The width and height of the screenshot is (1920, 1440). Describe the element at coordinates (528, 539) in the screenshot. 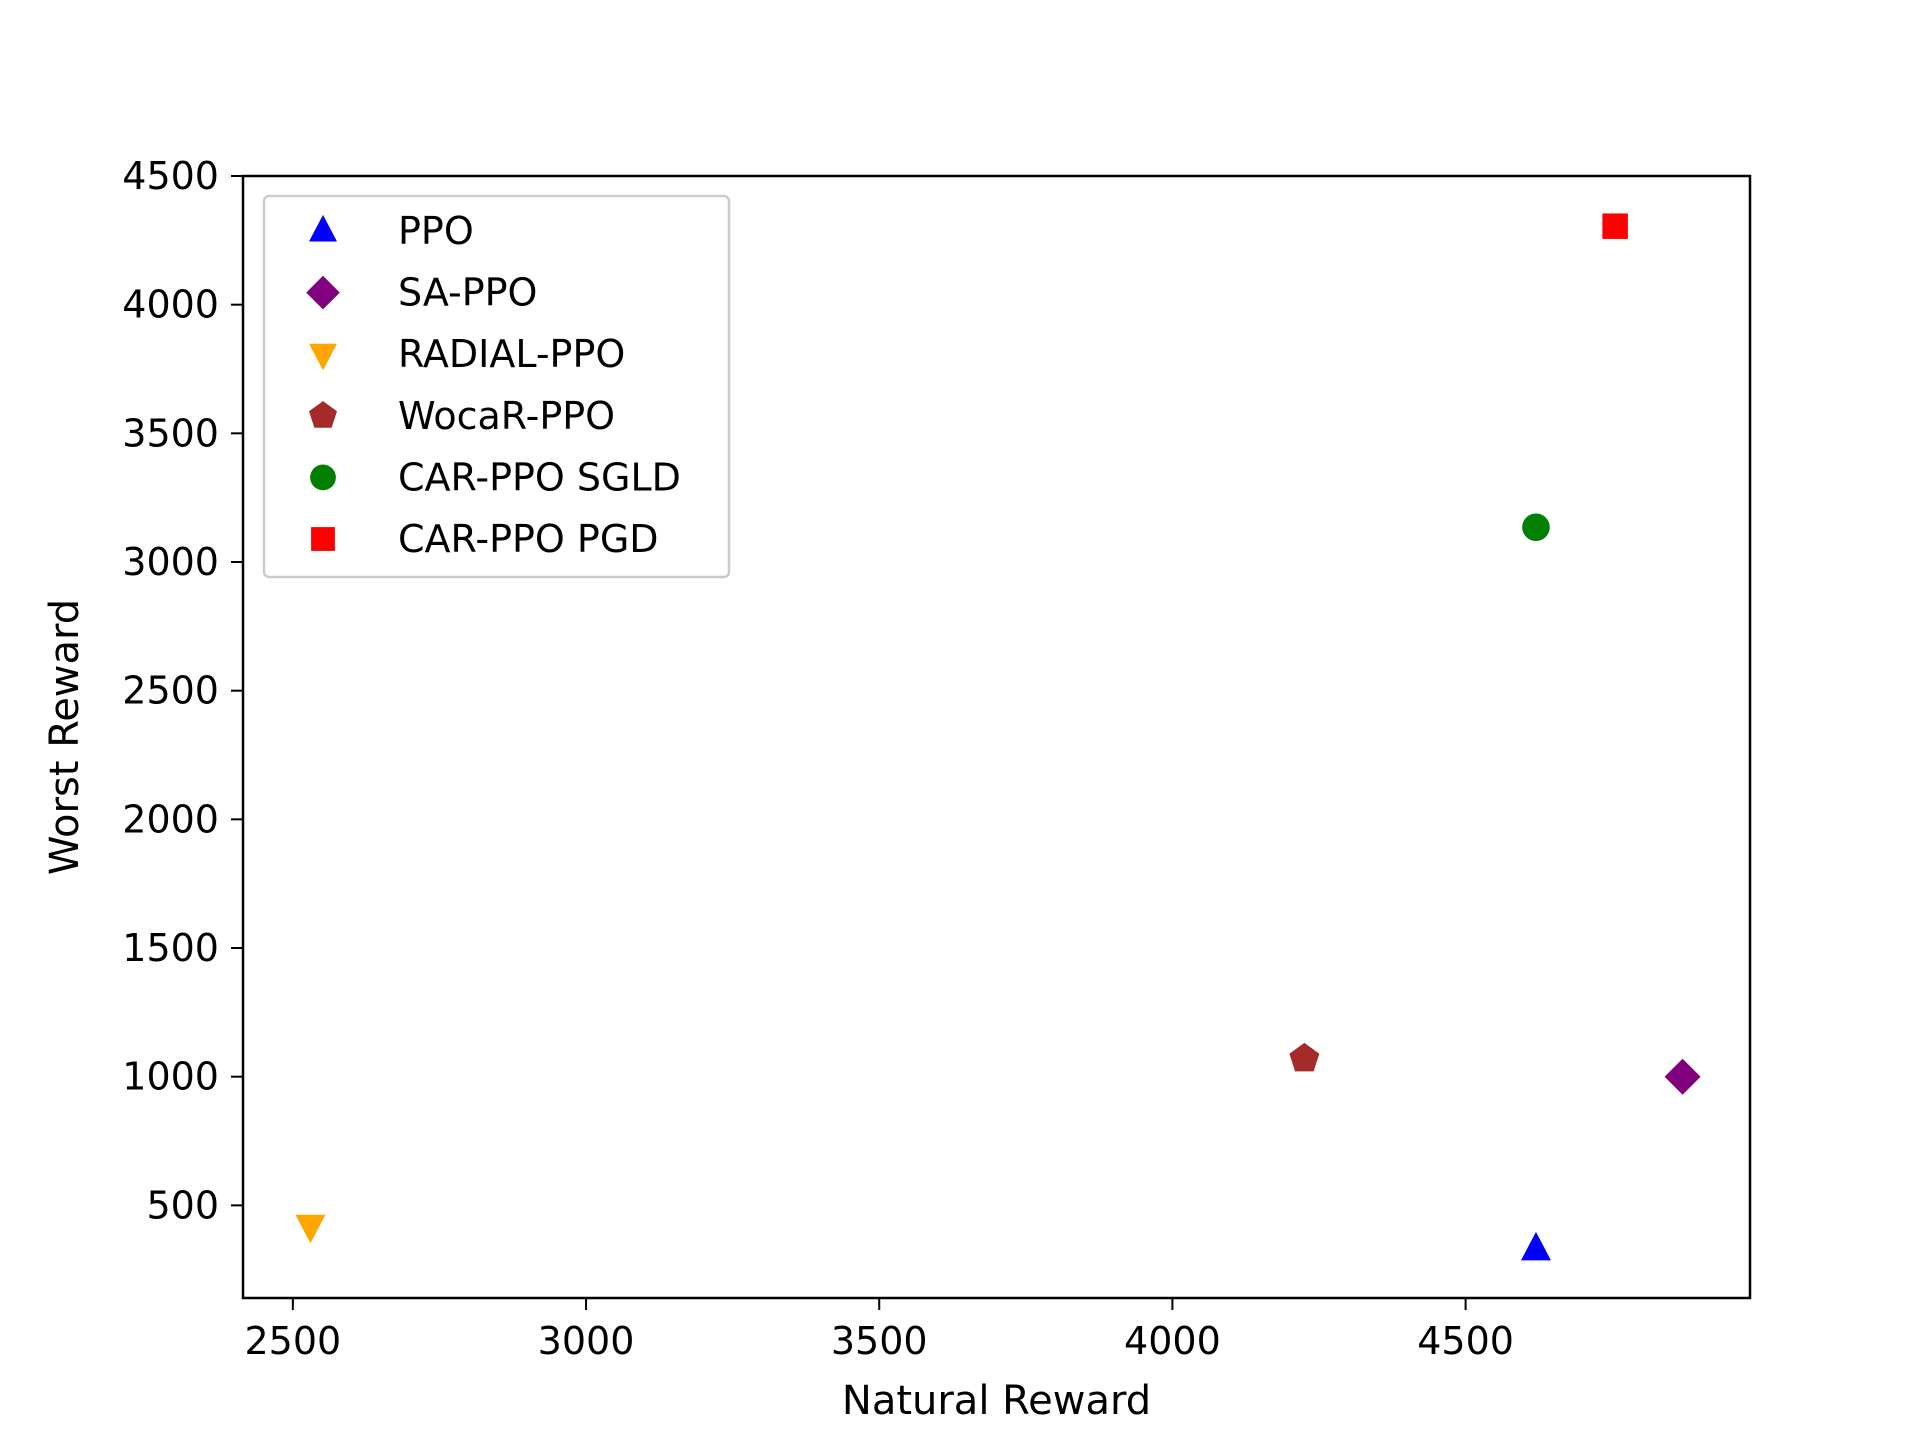

I see `legend-label: CAR-PPO PGD` at that location.